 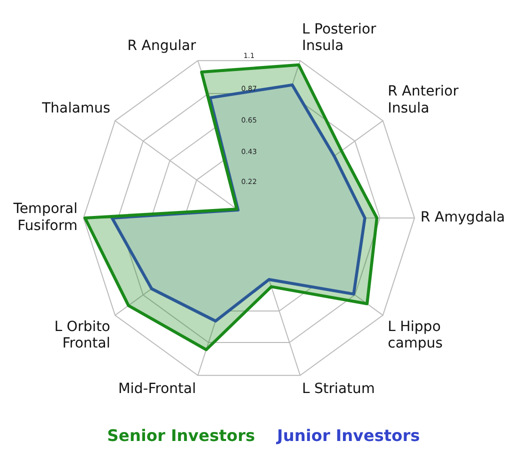 I want to click on spoke-label: L Posterior Insula, so click(x=339, y=37).